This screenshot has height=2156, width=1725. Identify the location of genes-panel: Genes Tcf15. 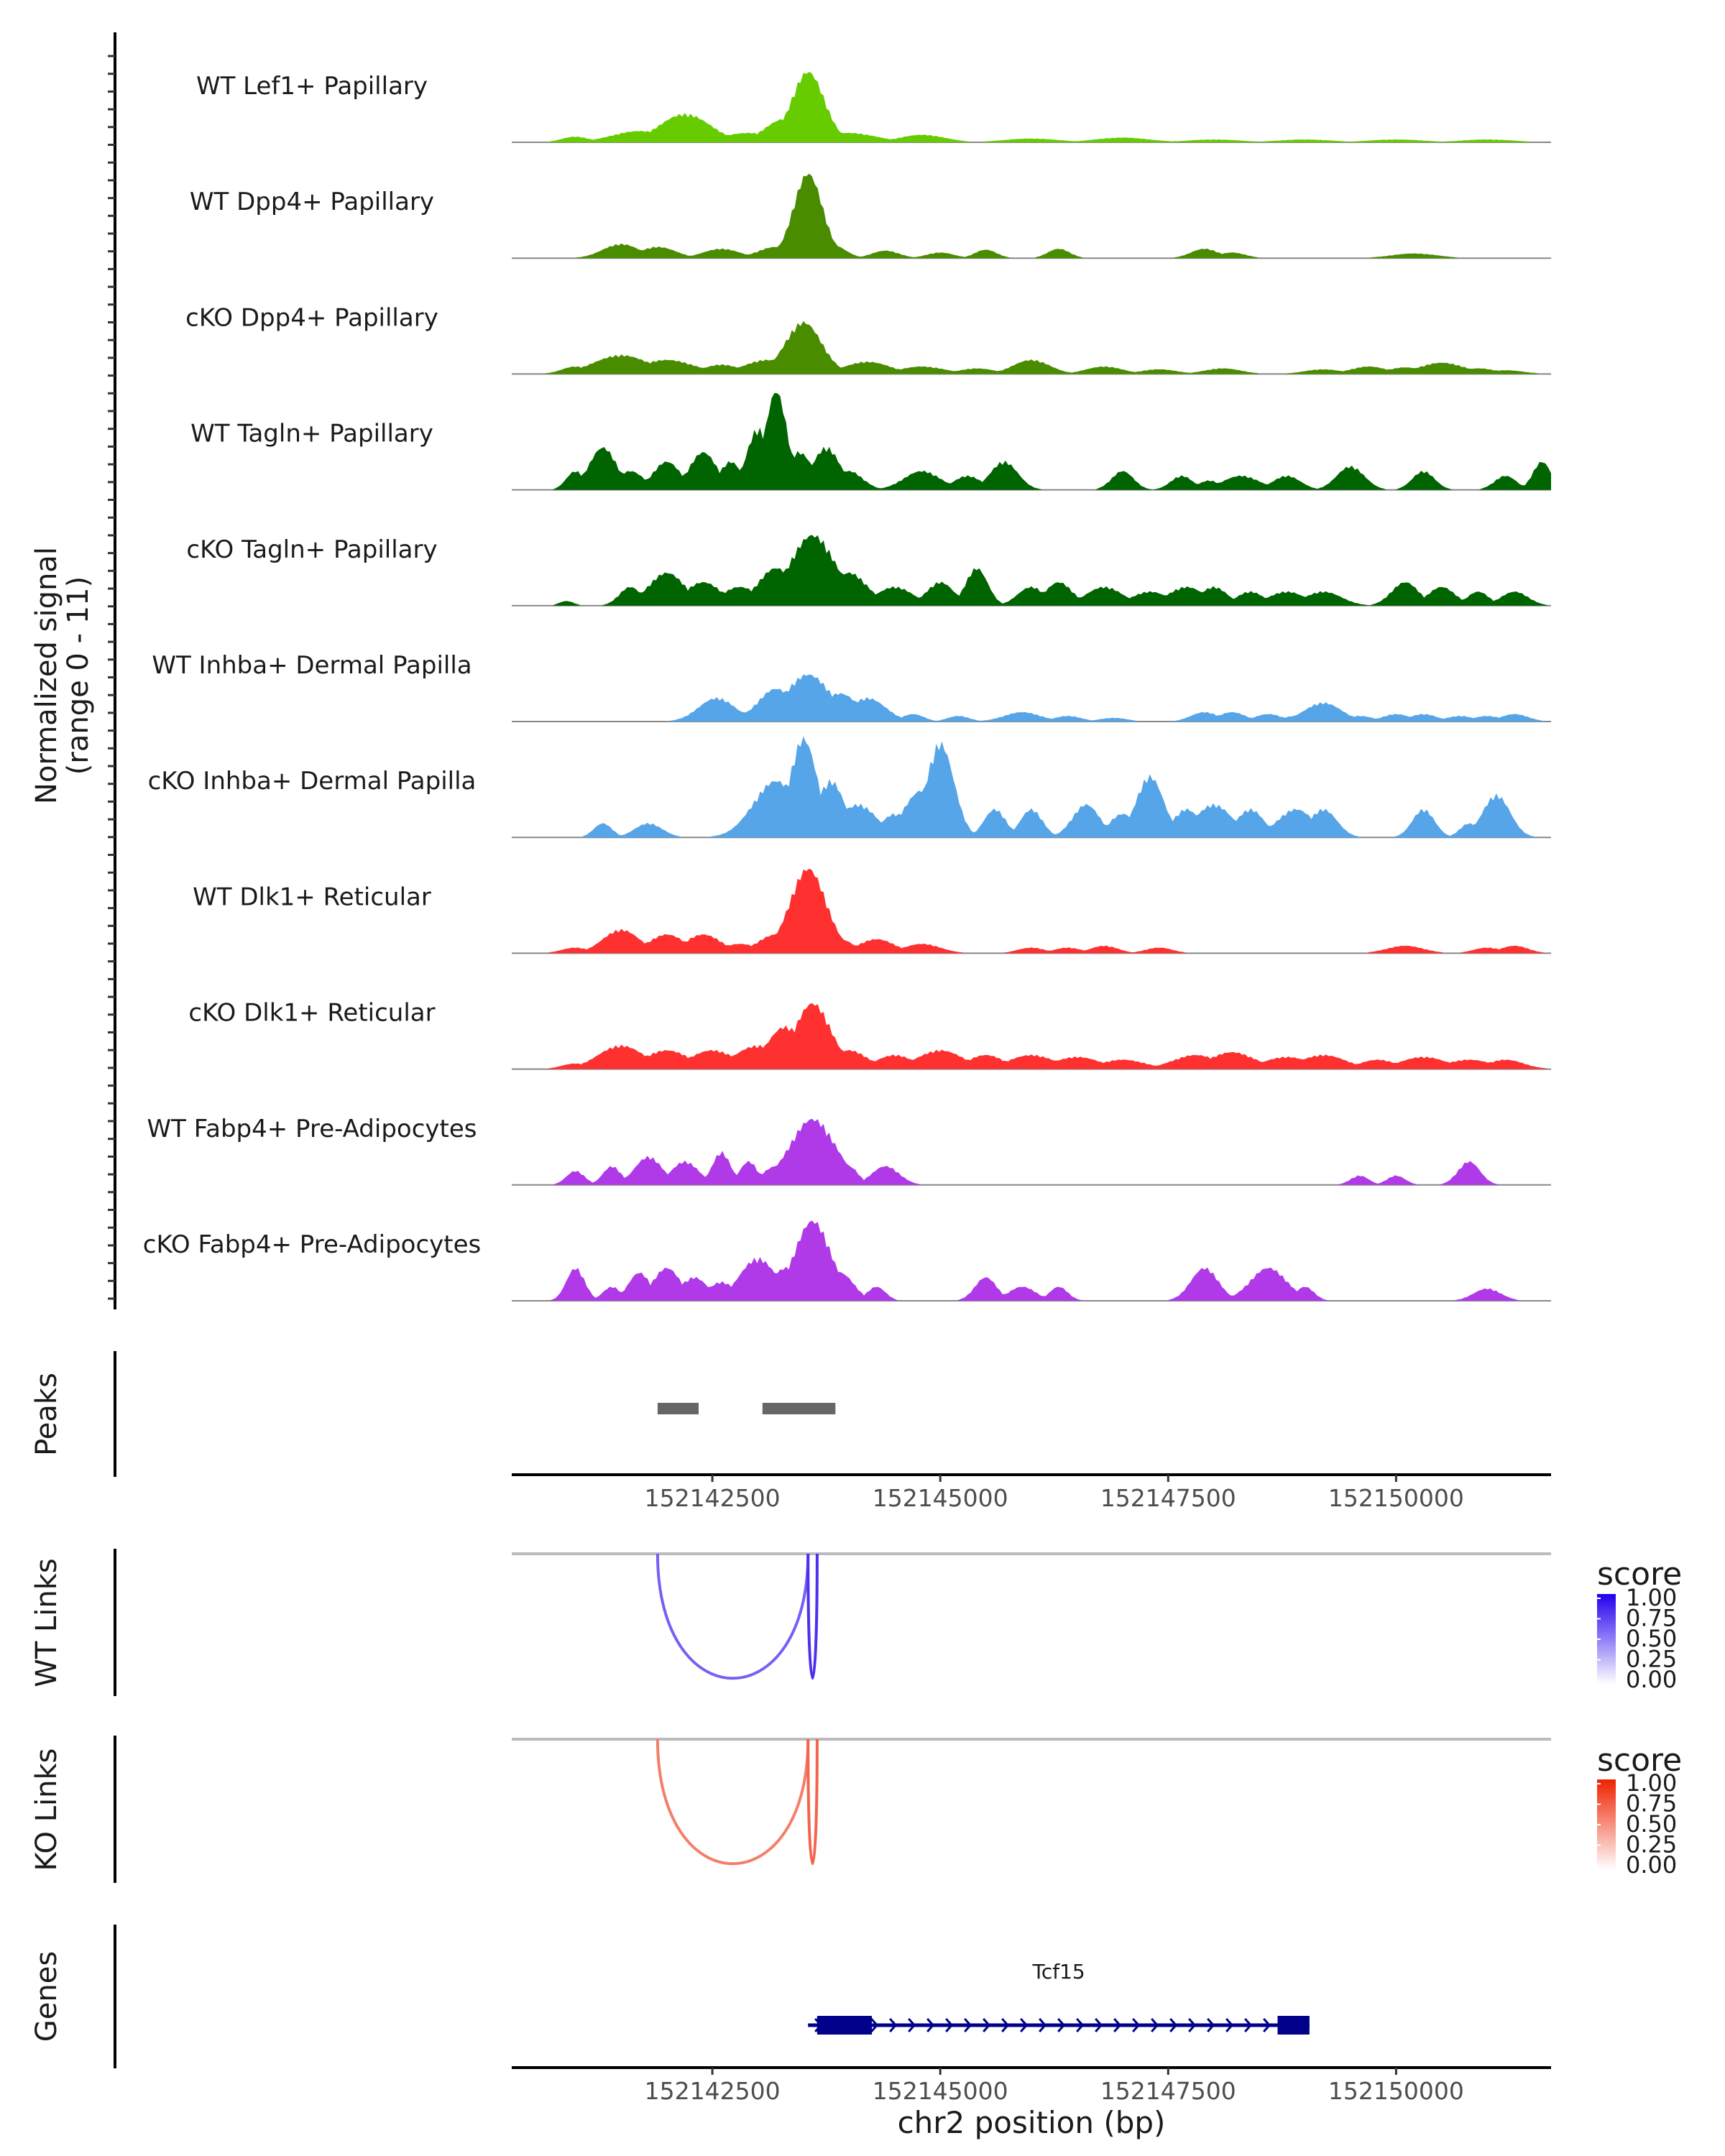
(670, 1997).